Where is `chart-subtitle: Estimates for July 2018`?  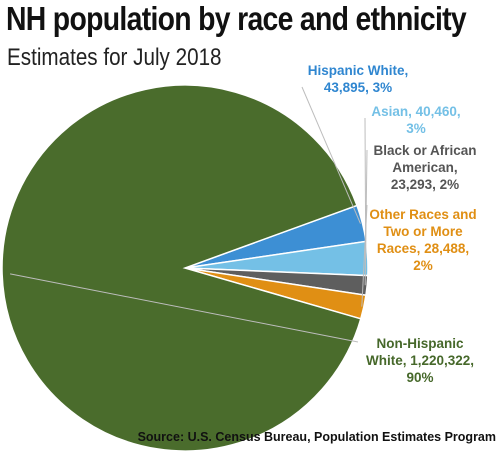
chart-subtitle: Estimates for July 2018 is located at coordinates (114, 57).